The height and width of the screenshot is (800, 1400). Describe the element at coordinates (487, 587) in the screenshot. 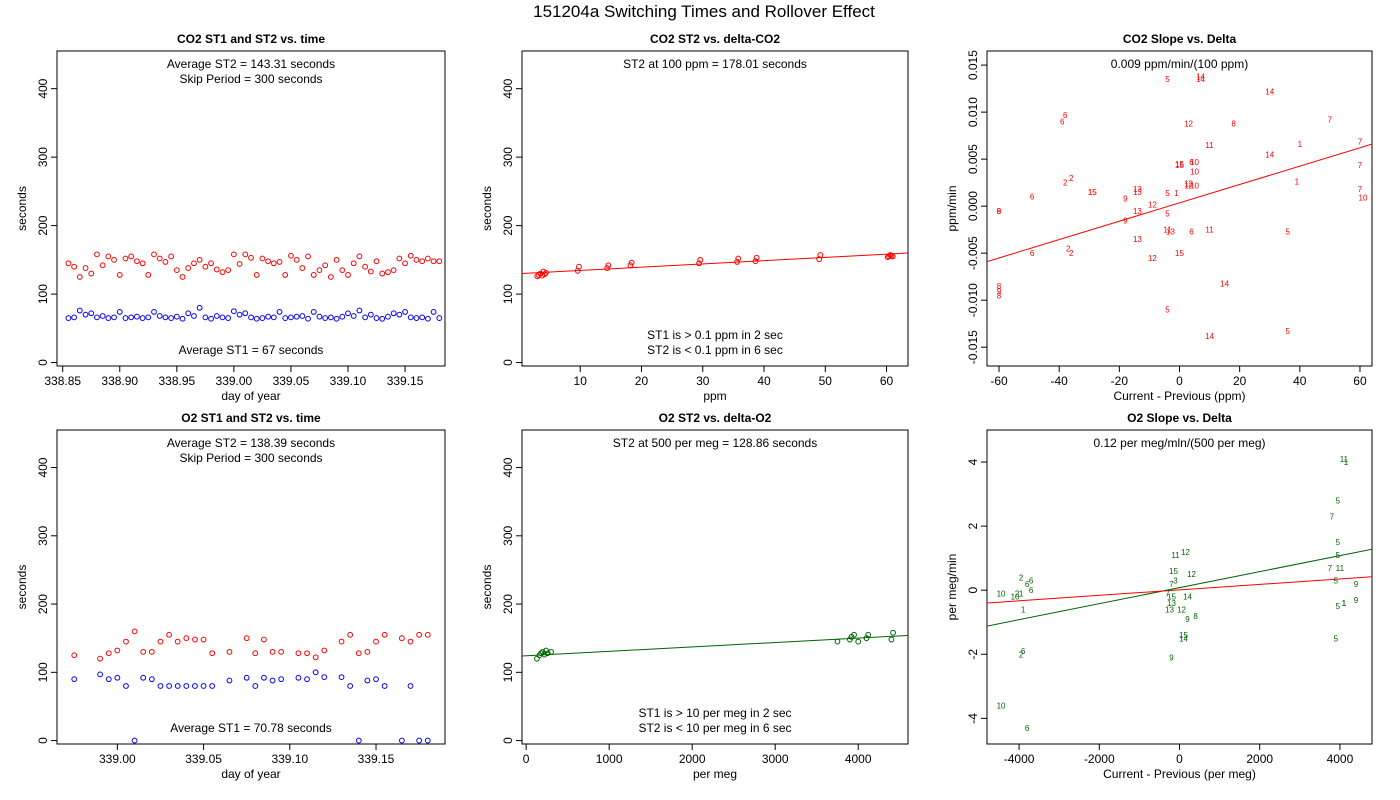

I see `y-axis-label: seconds` at that location.